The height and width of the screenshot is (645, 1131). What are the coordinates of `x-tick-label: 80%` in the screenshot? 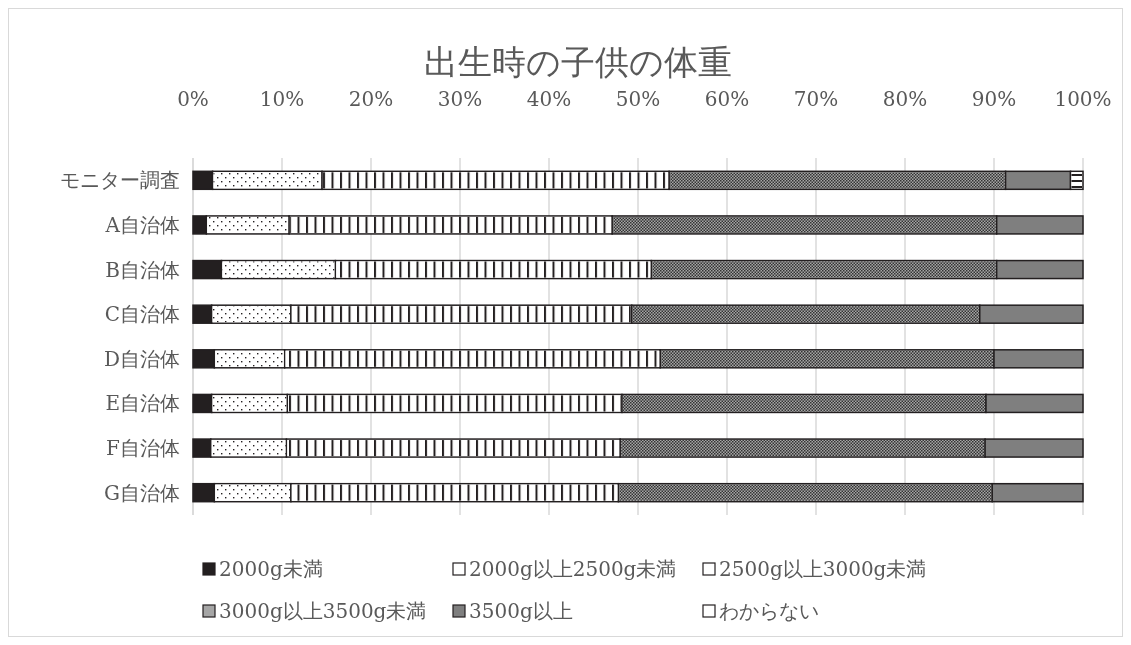 It's located at (905, 99).